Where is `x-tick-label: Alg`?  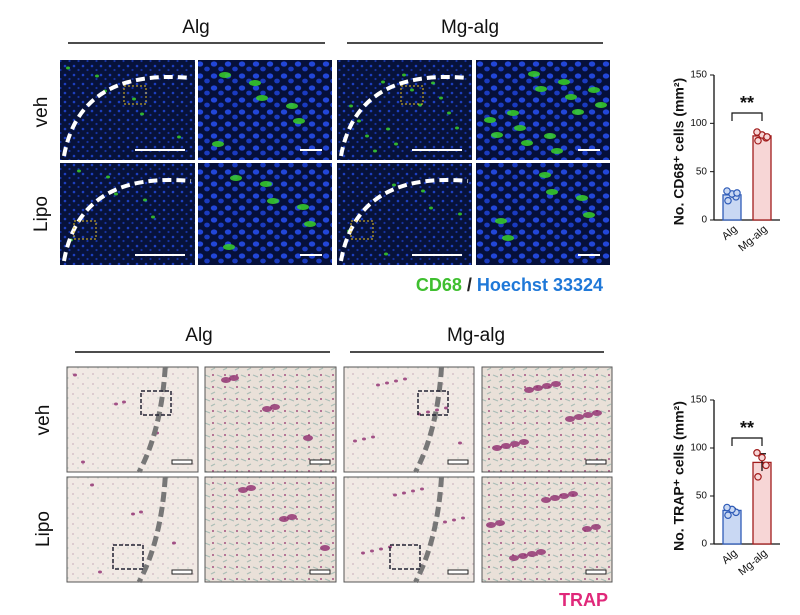
x-tick-label: Alg is located at coordinates (730, 556).